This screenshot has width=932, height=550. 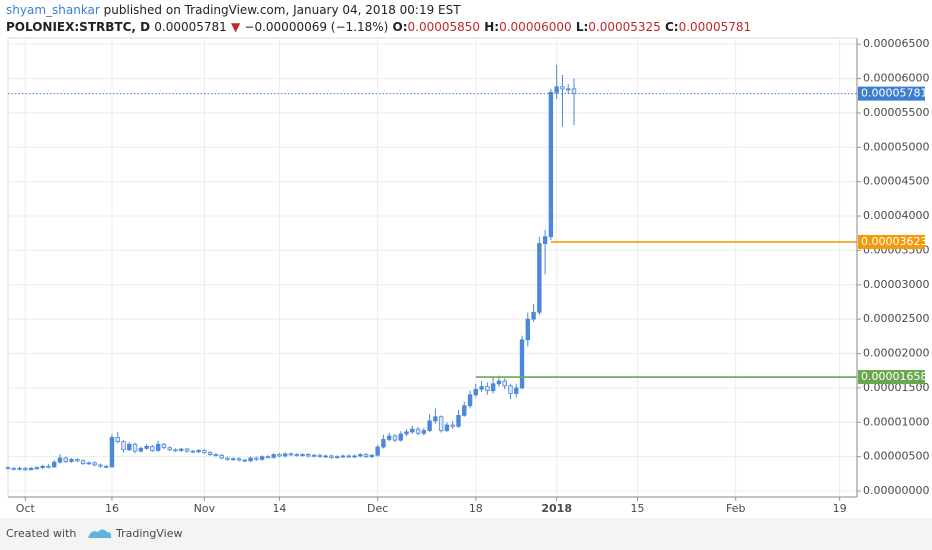 What do you see at coordinates (672, 27) in the screenshot?
I see `c-label: C:` at bounding box center [672, 27].